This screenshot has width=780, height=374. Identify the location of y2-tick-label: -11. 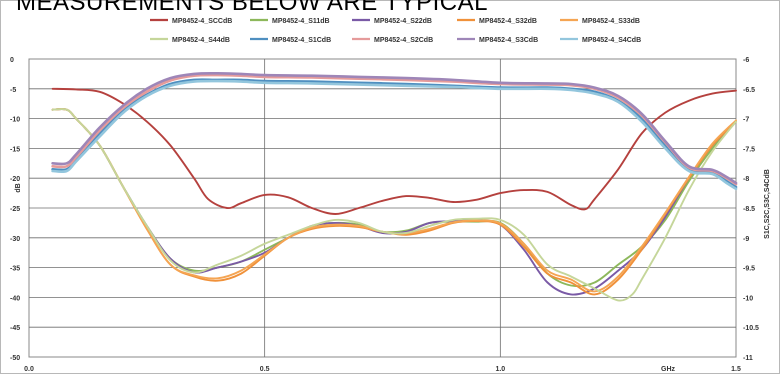
(748, 358).